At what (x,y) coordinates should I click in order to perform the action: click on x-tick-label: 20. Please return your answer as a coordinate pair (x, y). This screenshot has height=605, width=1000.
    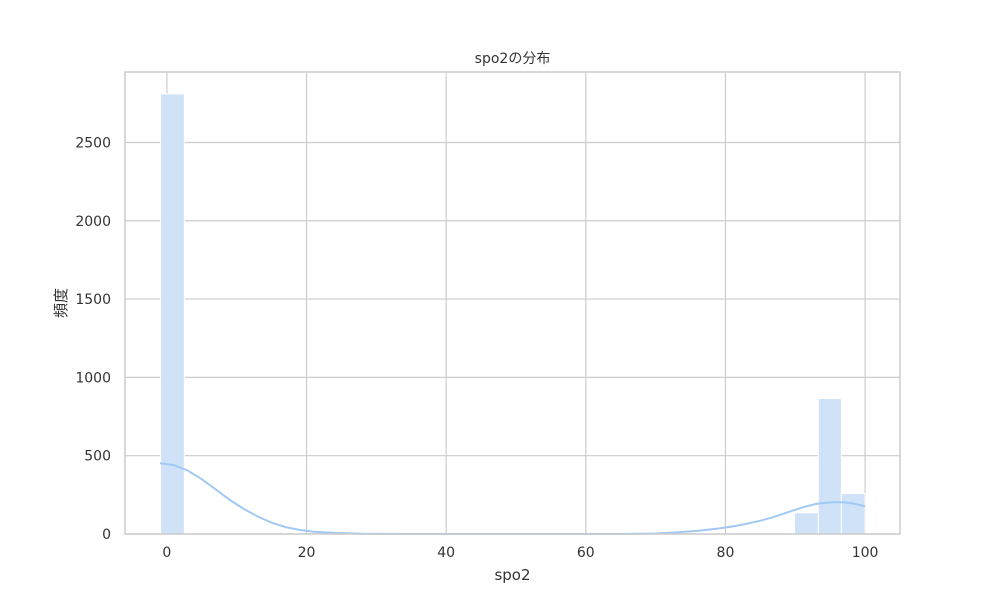
    Looking at the image, I should click on (307, 553).